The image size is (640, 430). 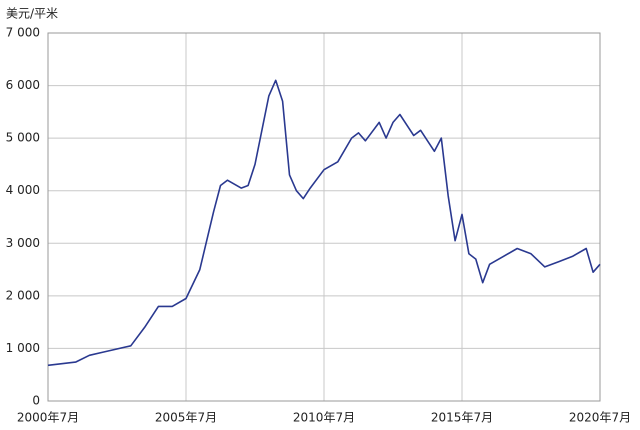 What do you see at coordinates (23, 295) in the screenshot?
I see `y-tick-label: 2 000` at bounding box center [23, 295].